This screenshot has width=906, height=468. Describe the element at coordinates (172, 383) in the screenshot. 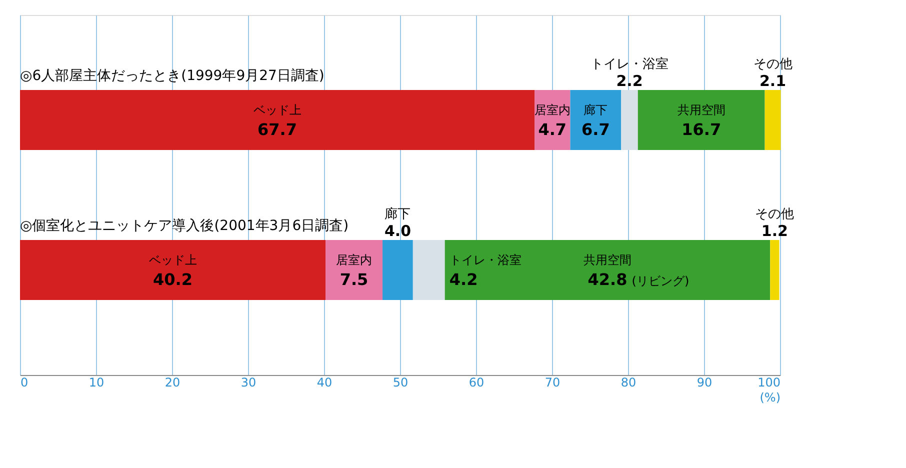

I see `x-tick-label: 20` at that location.